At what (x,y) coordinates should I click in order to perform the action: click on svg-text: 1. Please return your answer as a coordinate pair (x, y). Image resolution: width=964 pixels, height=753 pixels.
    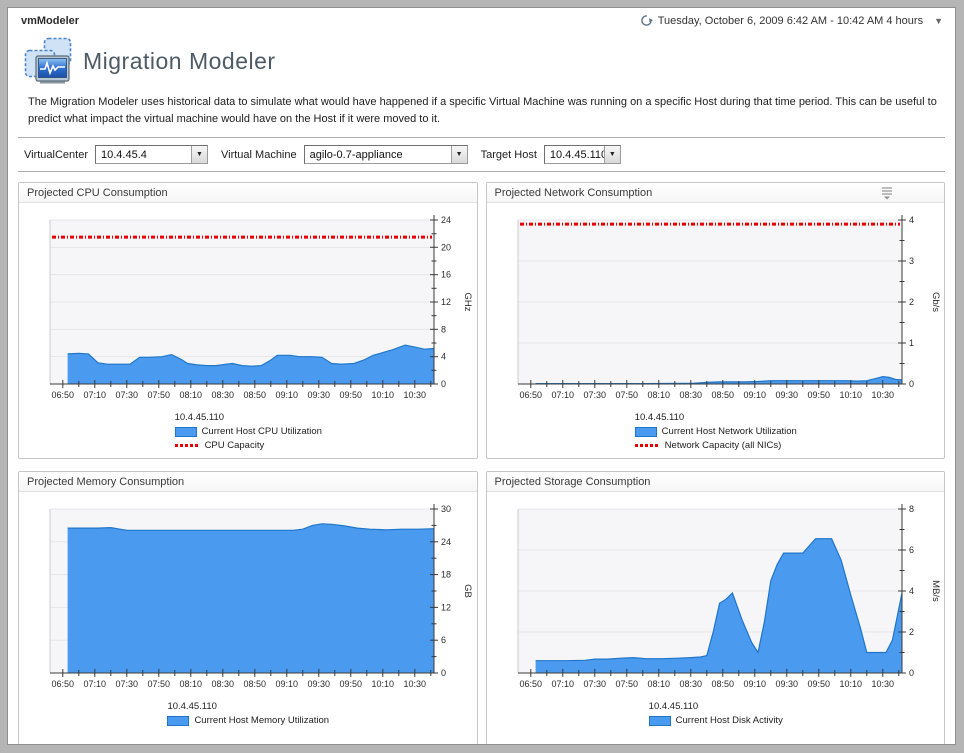
    Looking at the image, I should click on (911, 343).